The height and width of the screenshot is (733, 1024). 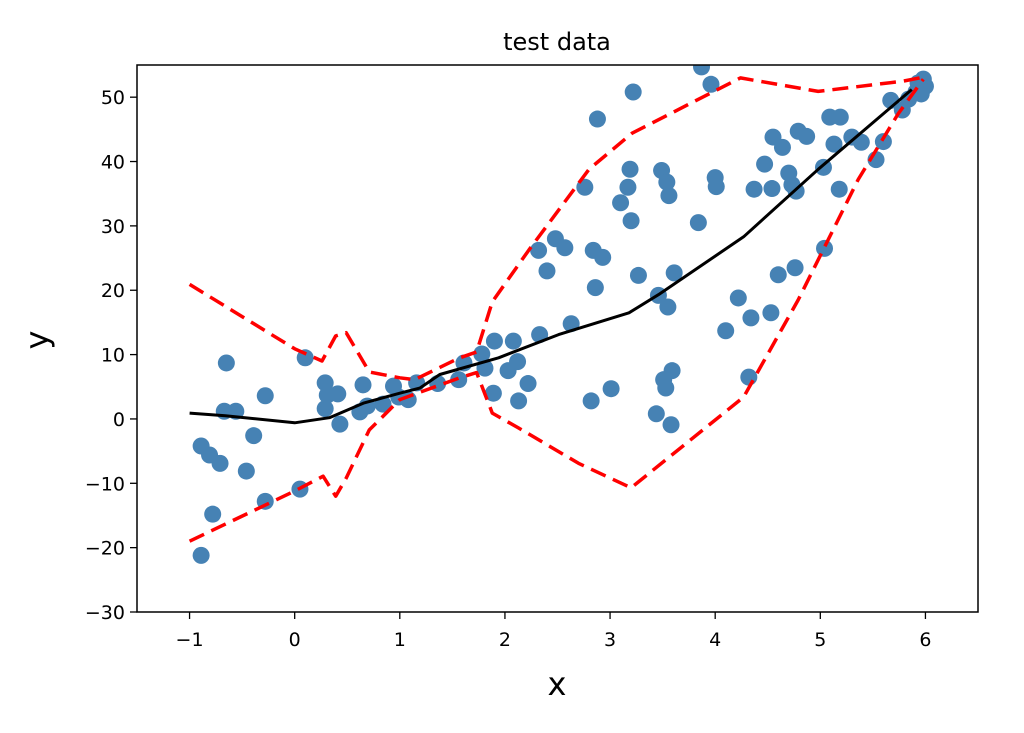 I want to click on y-axis-label: y, so click(x=37, y=340).